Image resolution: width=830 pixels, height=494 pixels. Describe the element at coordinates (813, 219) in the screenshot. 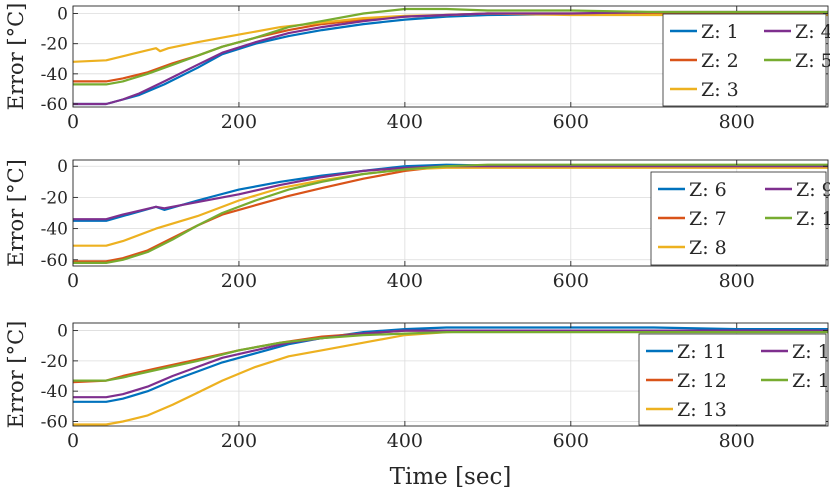

I see `legend-label: Z: 10` at that location.